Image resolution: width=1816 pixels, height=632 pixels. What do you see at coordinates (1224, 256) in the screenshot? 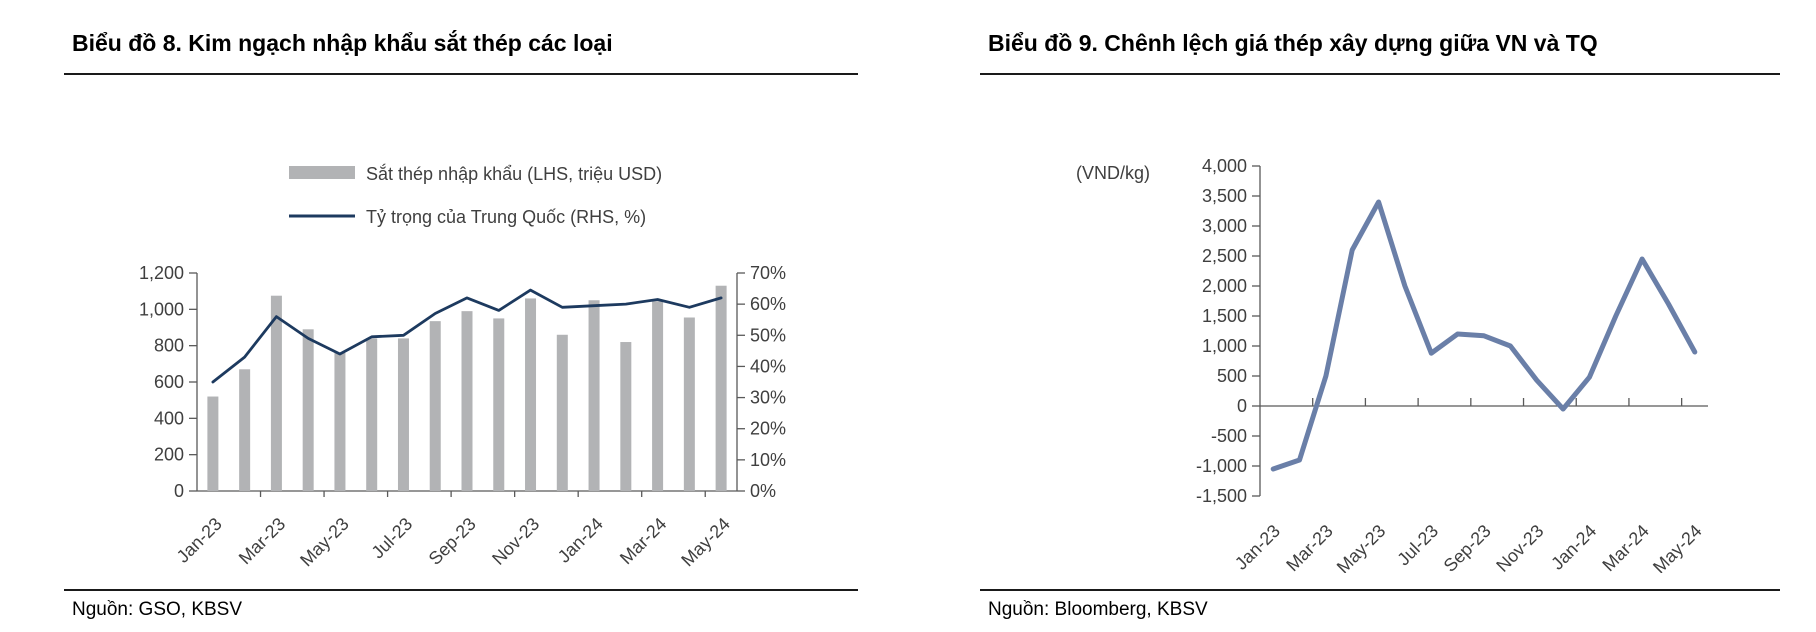
I see `svg-text: 2,500` at bounding box center [1224, 256].